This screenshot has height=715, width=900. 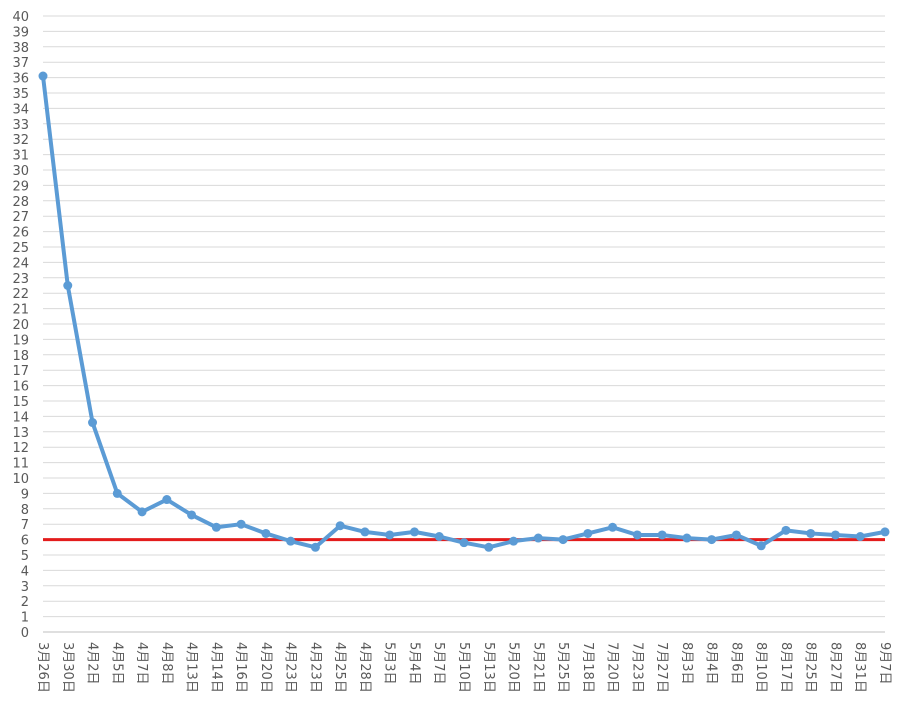 What do you see at coordinates (537, 667) in the screenshot?
I see `x-tick-label: 5月21日` at bounding box center [537, 667].